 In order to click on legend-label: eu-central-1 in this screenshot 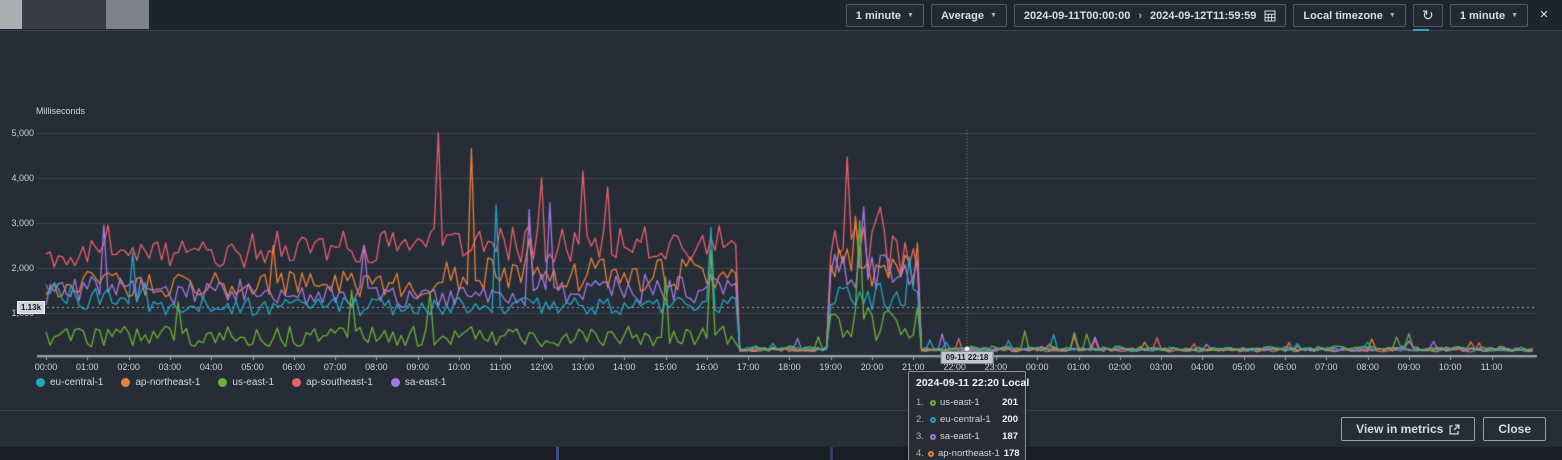, I will do `click(77, 382)`.